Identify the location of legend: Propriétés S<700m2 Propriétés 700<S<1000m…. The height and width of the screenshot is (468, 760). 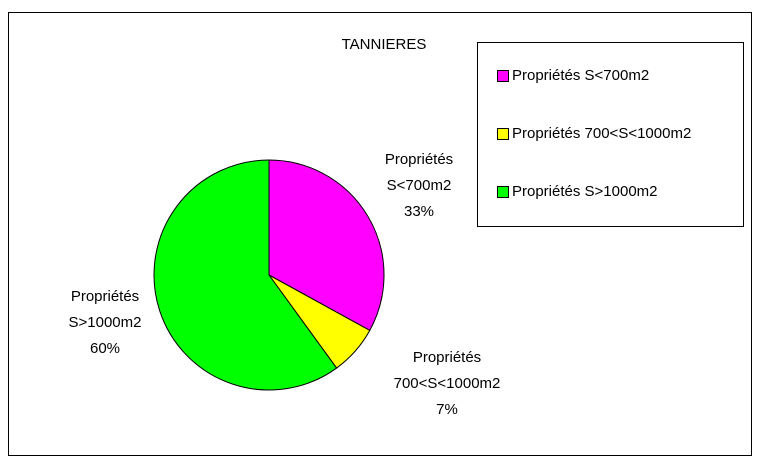
(610, 134).